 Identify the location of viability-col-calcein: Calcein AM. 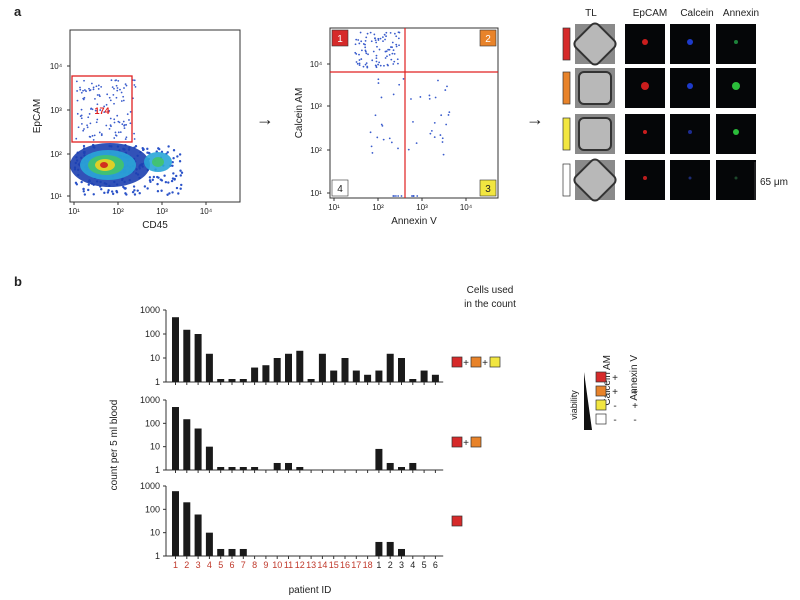
(607, 380).